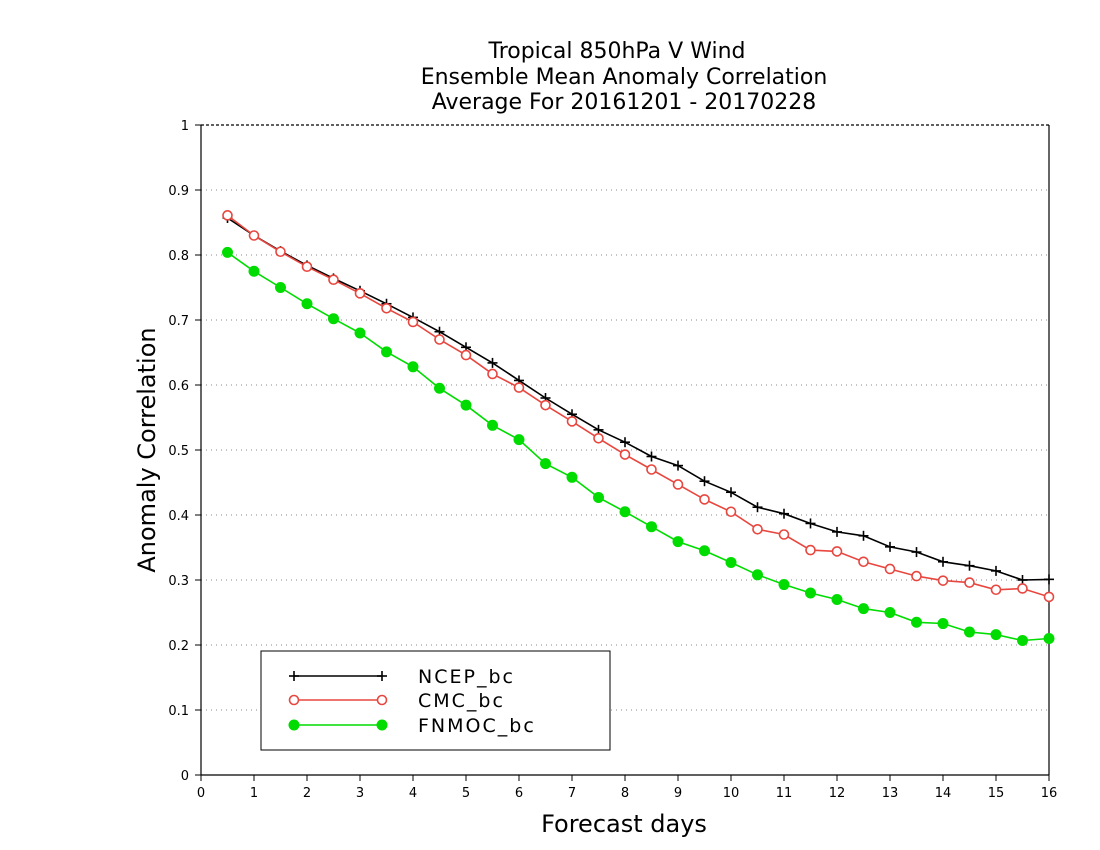 This screenshot has height=850, width=1100. Describe the element at coordinates (307, 793) in the screenshot. I see `x-tick-label: 2` at that location.